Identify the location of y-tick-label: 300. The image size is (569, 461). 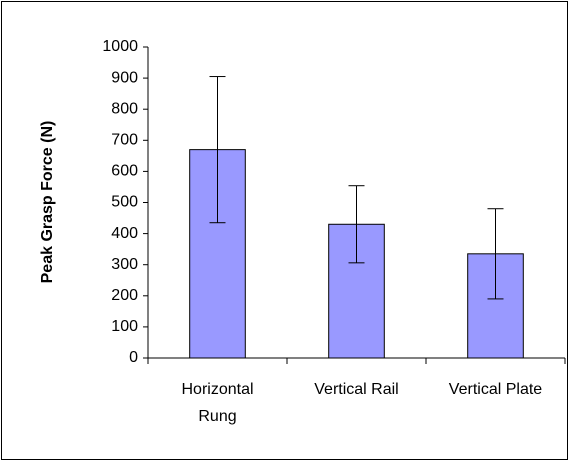
(124, 264).